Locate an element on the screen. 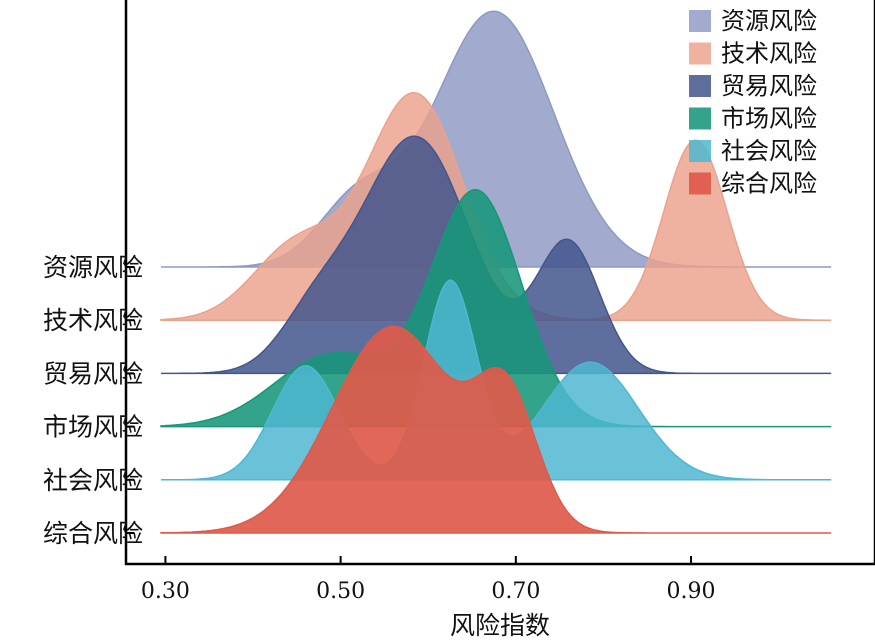 The width and height of the screenshot is (875, 644). x-tick-label-2: 0.50 is located at coordinates (340, 591).